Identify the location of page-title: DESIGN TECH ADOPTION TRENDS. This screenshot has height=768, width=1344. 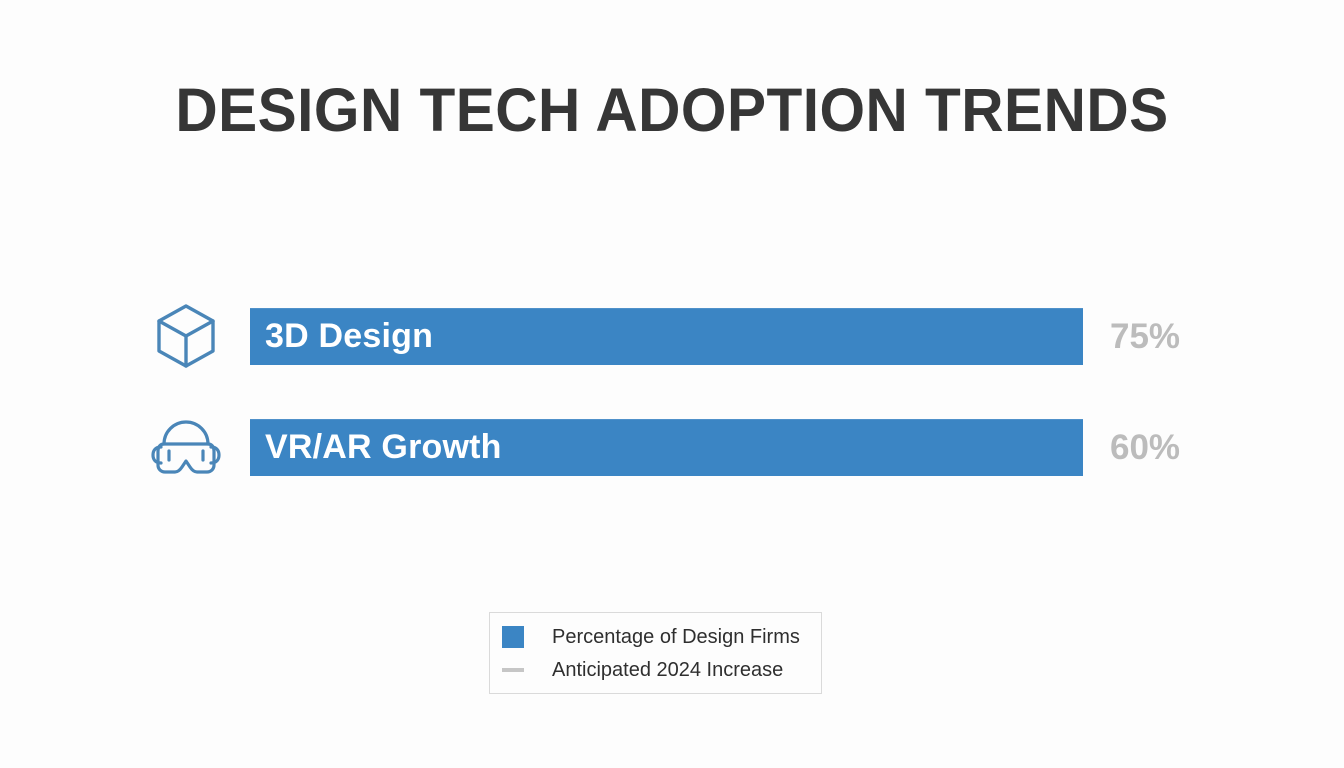
(672, 110).